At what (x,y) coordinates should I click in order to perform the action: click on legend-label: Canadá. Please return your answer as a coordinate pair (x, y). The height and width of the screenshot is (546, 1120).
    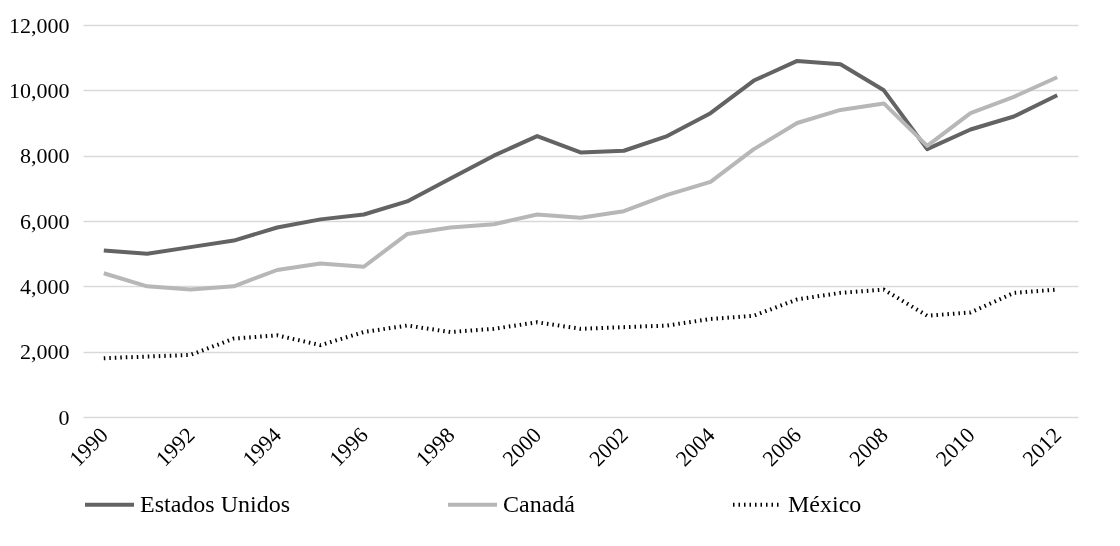
    Looking at the image, I should click on (539, 503).